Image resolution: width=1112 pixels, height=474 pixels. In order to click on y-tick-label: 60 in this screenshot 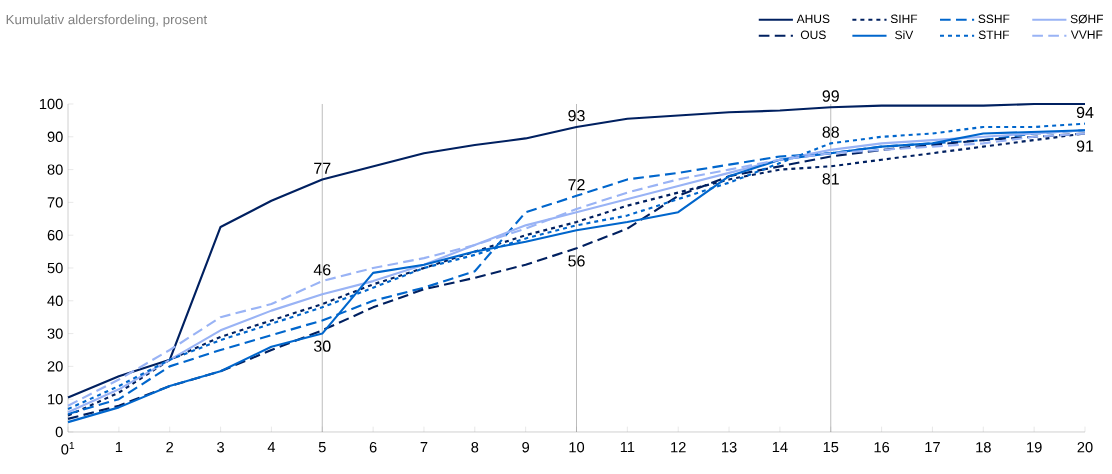, I will do `click(55, 235)`.